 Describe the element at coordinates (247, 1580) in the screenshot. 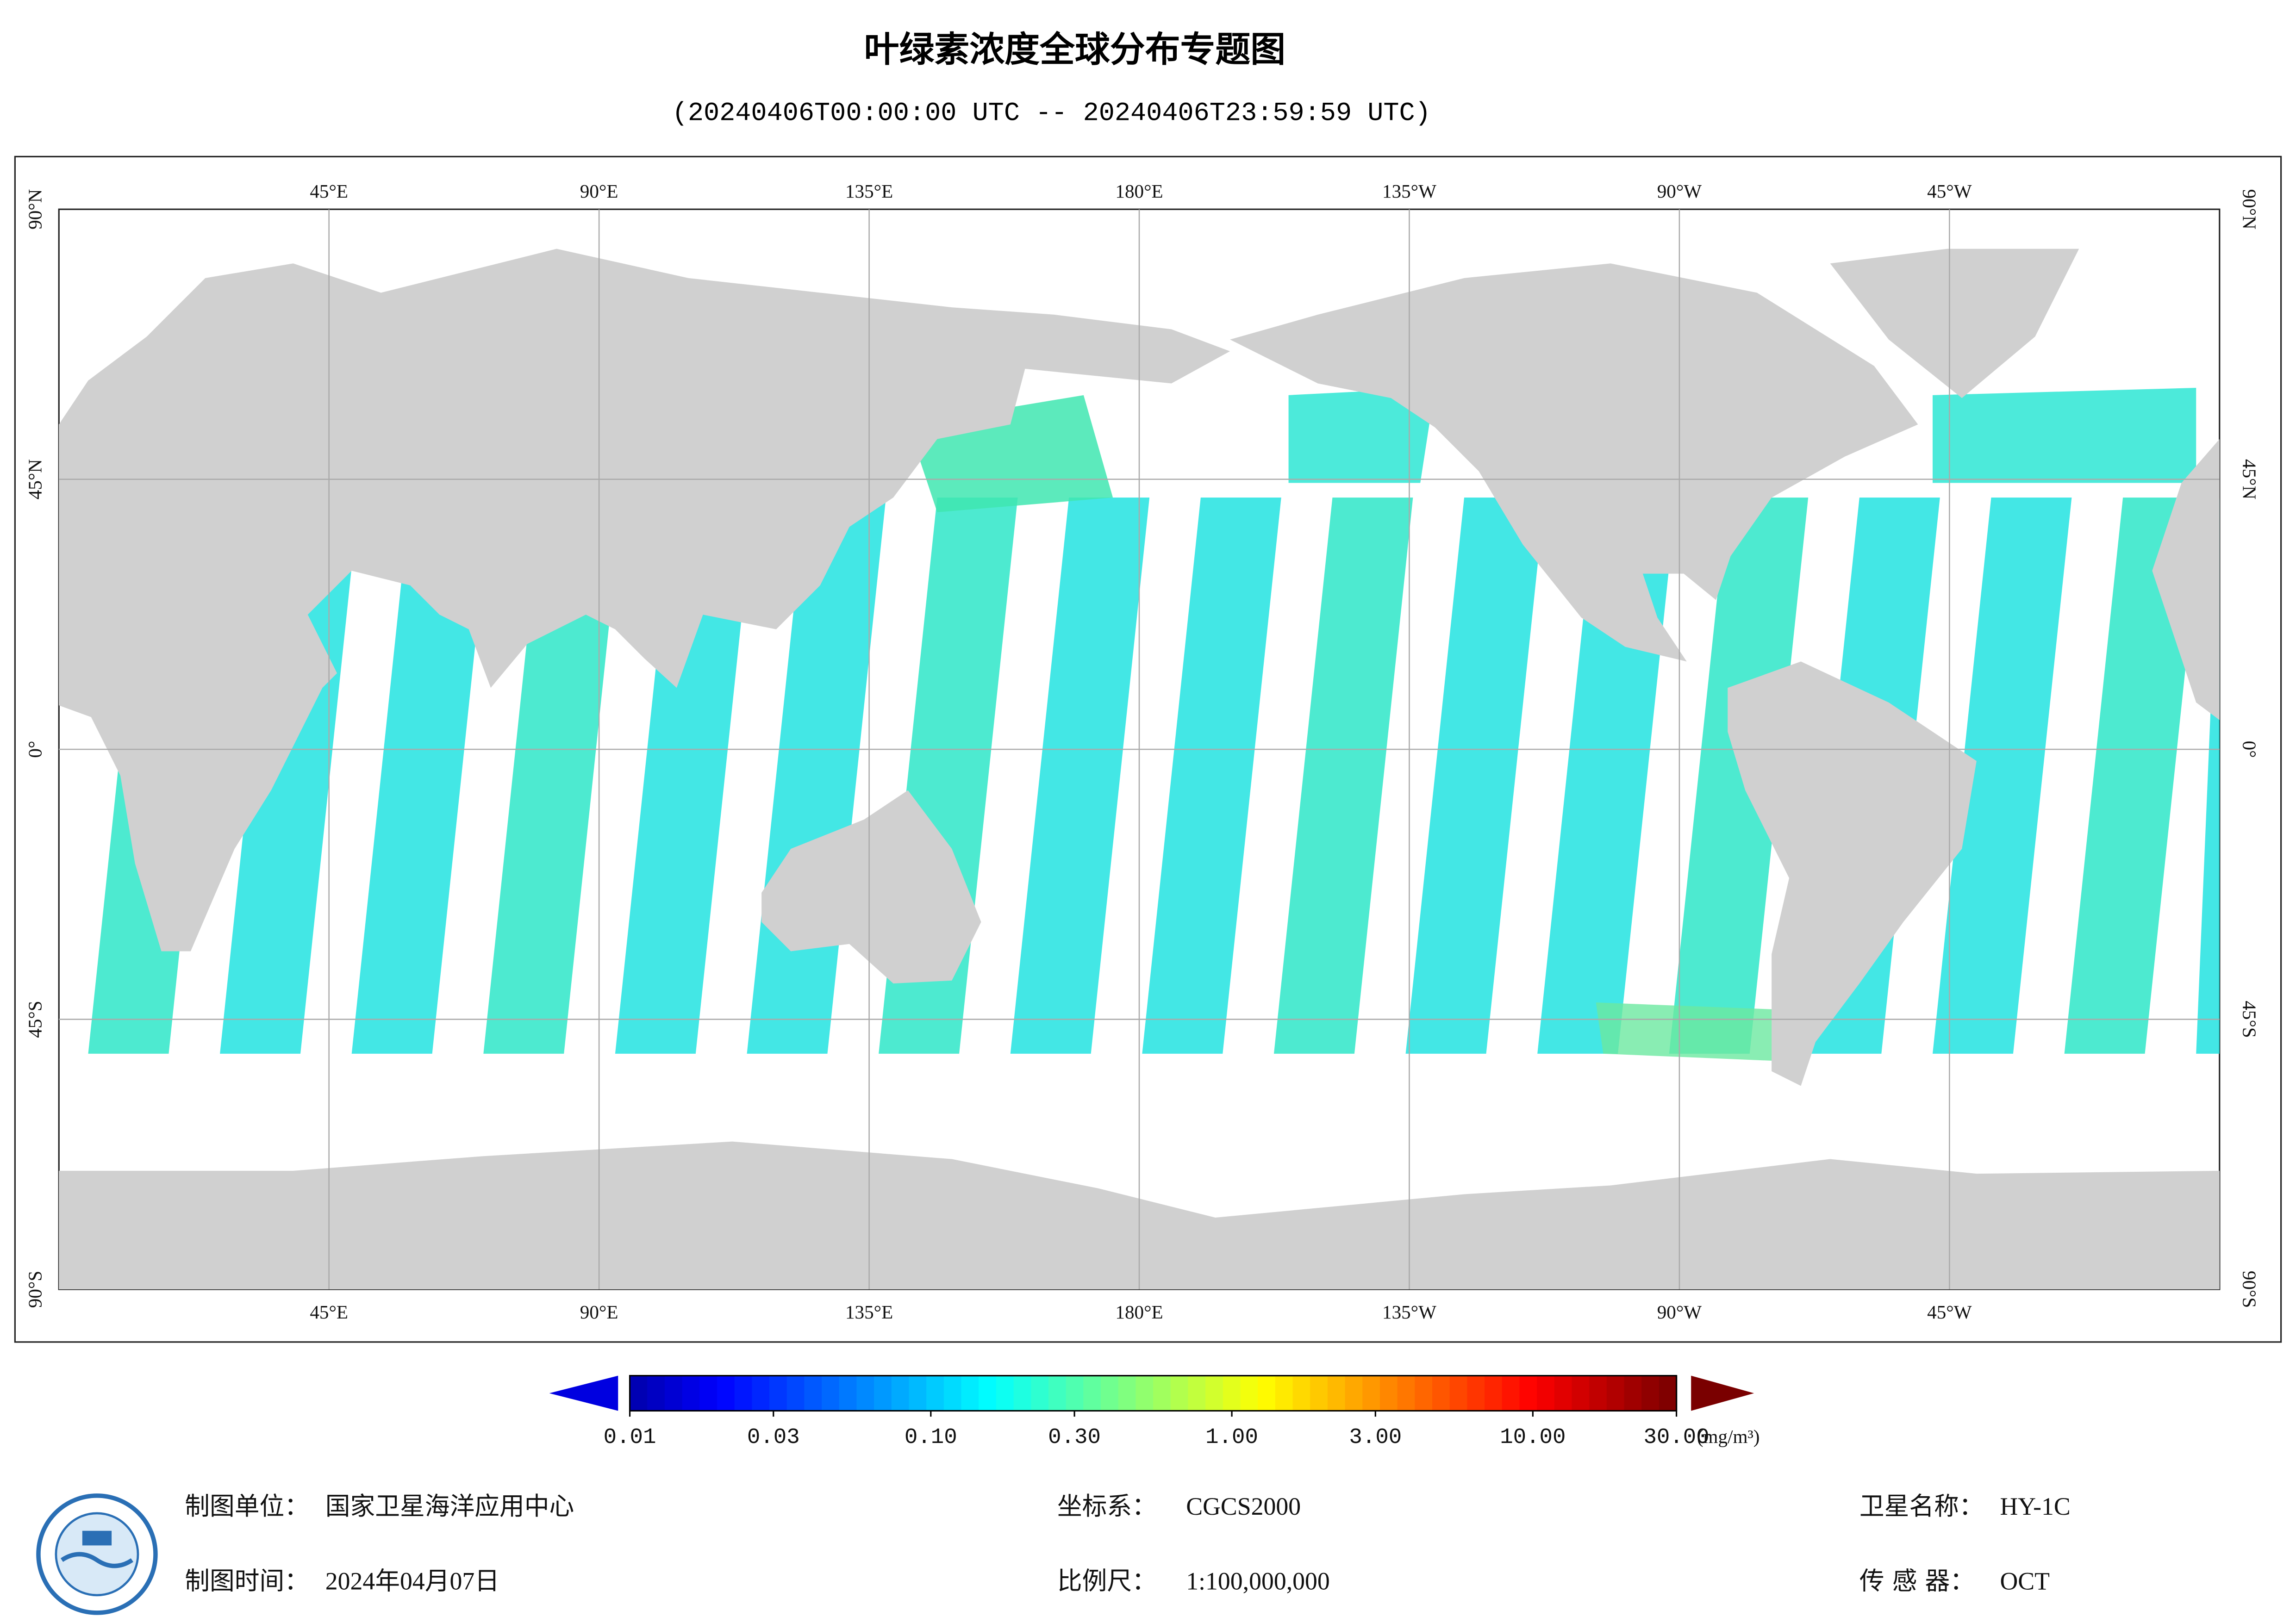

I see `footer-label: 制图时间：` at that location.